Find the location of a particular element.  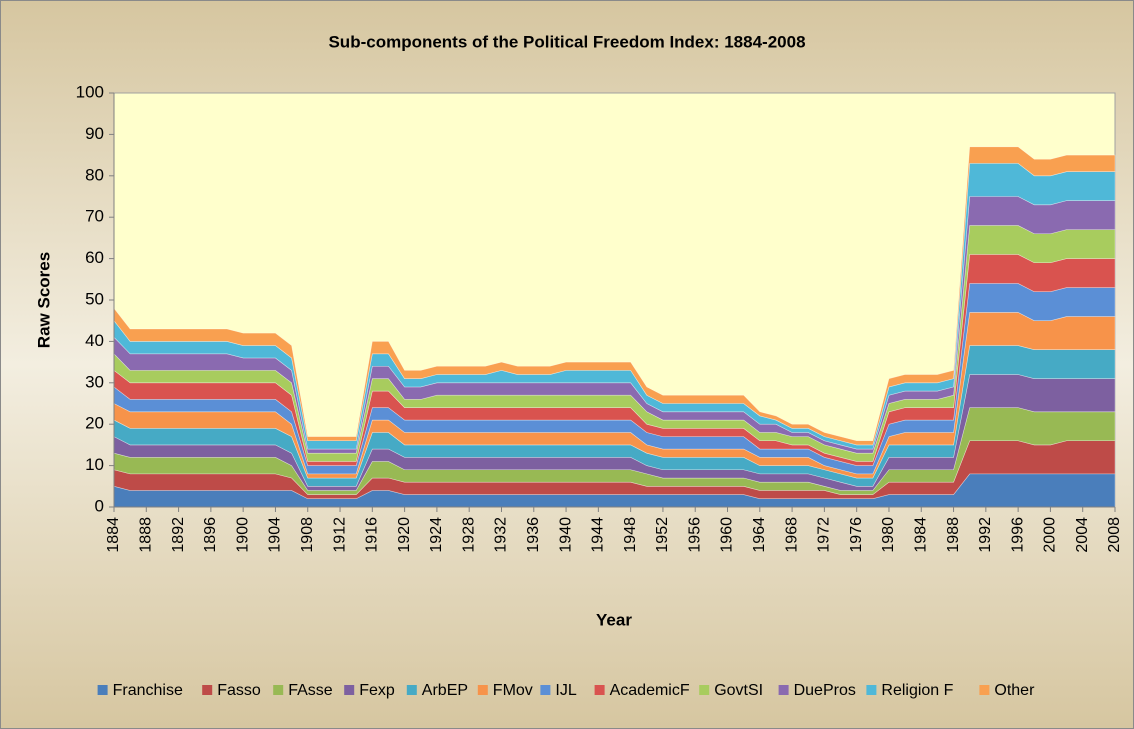

x-tick-label: 1992 is located at coordinates (985, 535).